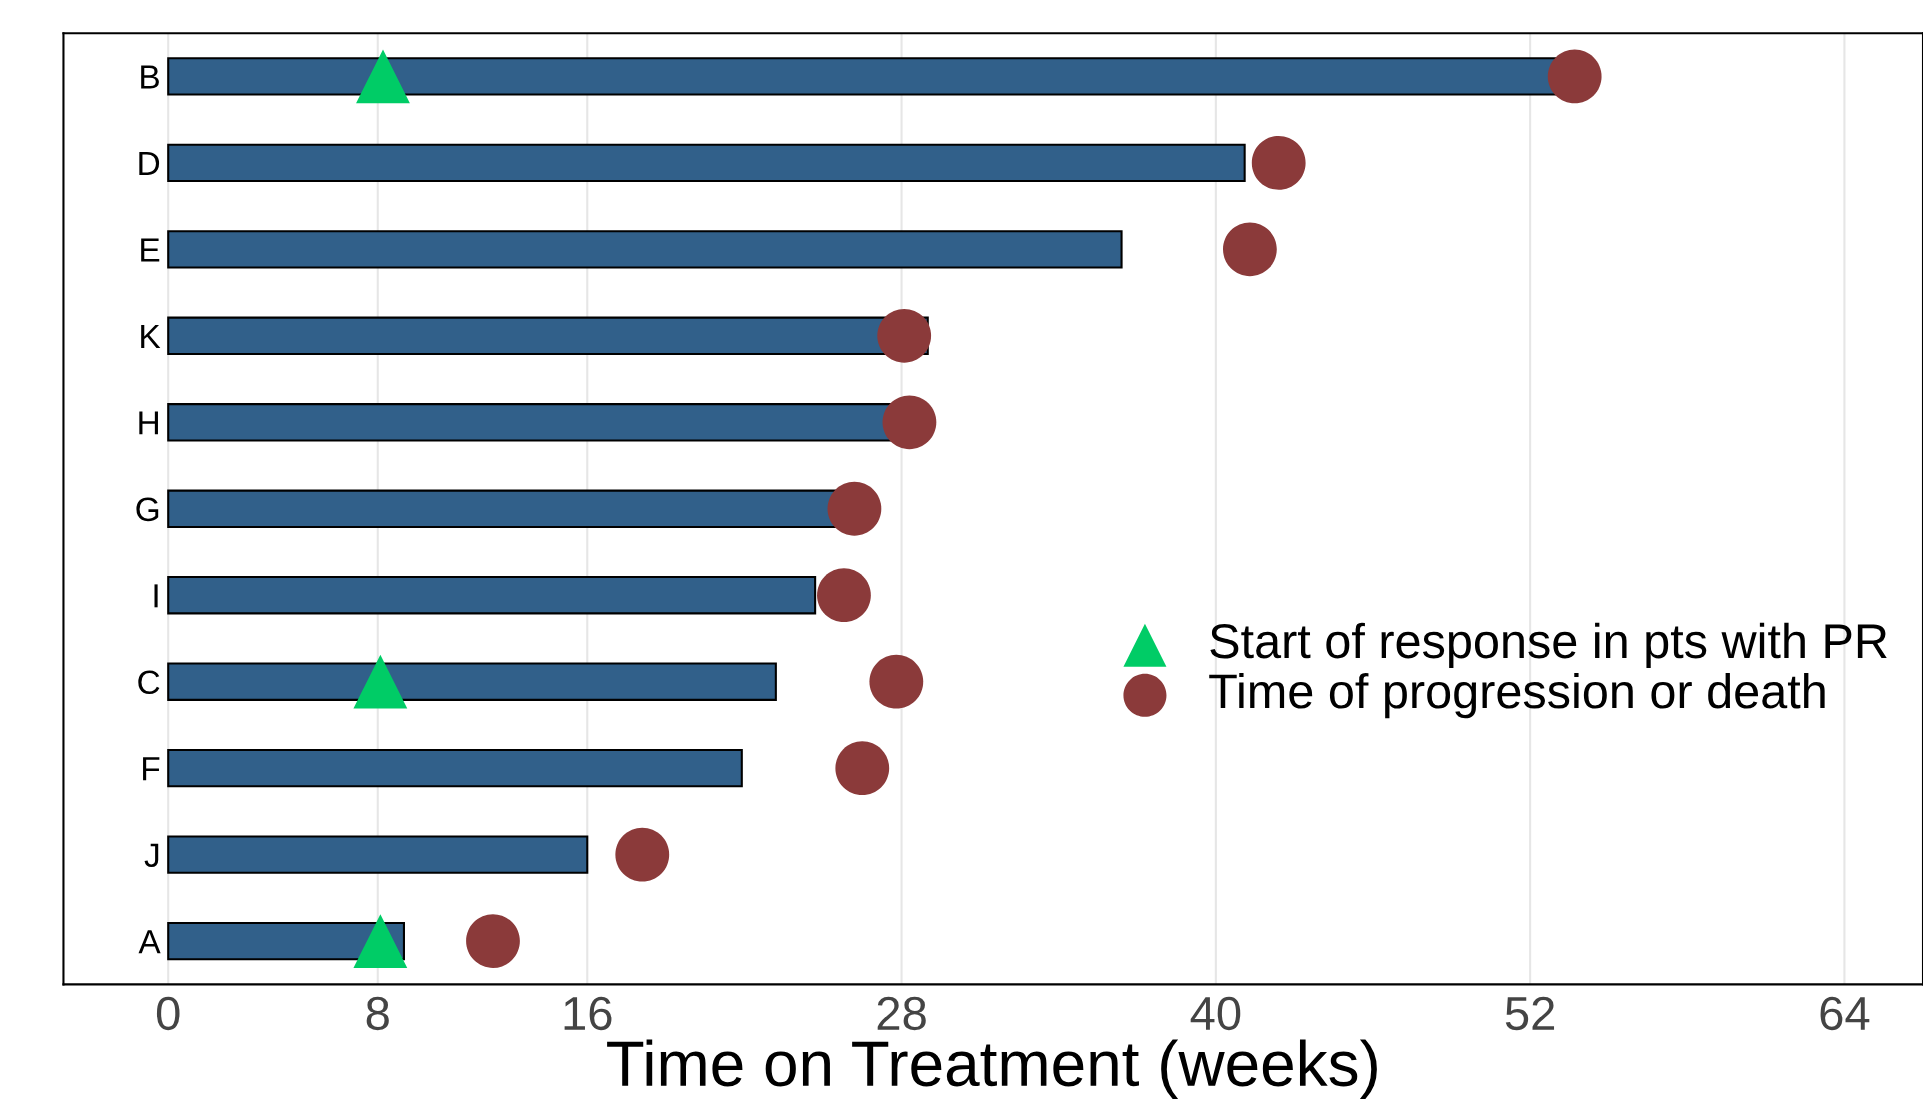 Image resolution: width=1923 pixels, height=1106 pixels. Describe the element at coordinates (148, 423) in the screenshot. I see `y-tick-label: H` at that location.